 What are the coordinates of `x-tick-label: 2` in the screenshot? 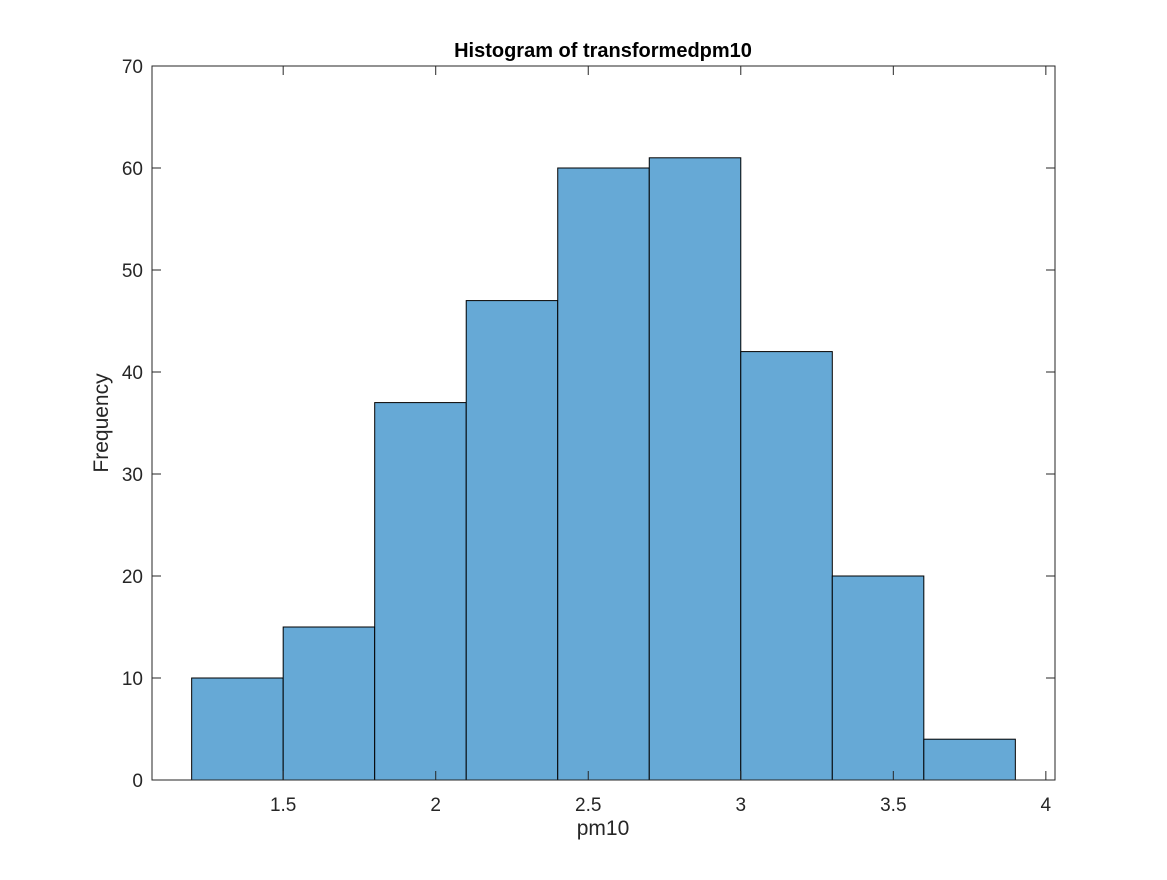 It's located at (435, 805).